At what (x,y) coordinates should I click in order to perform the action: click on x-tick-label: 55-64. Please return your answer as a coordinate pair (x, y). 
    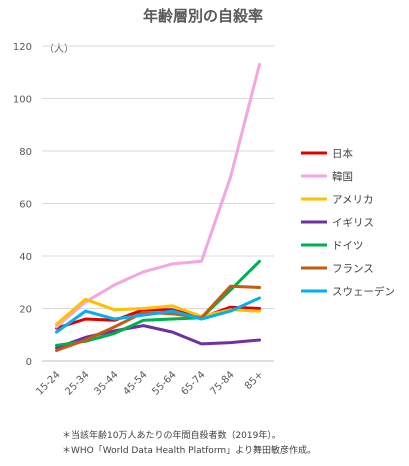
    Looking at the image, I should click on (164, 383).